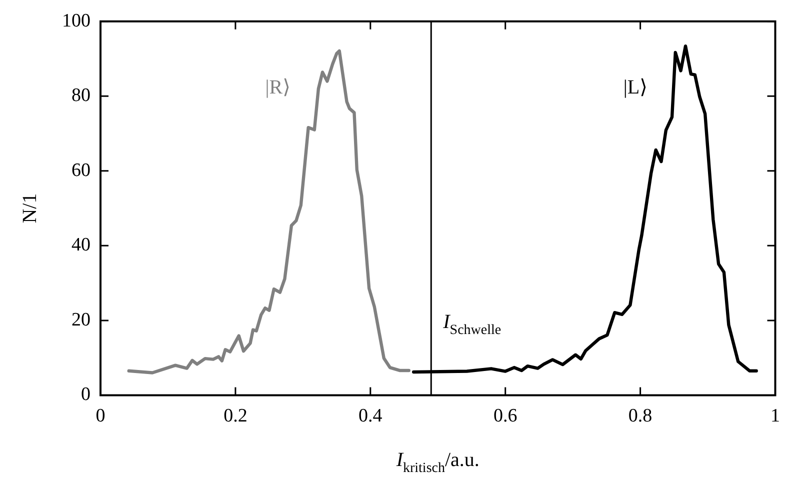  What do you see at coordinates (81, 245) in the screenshot?
I see `y-tick-label: 40` at bounding box center [81, 245].